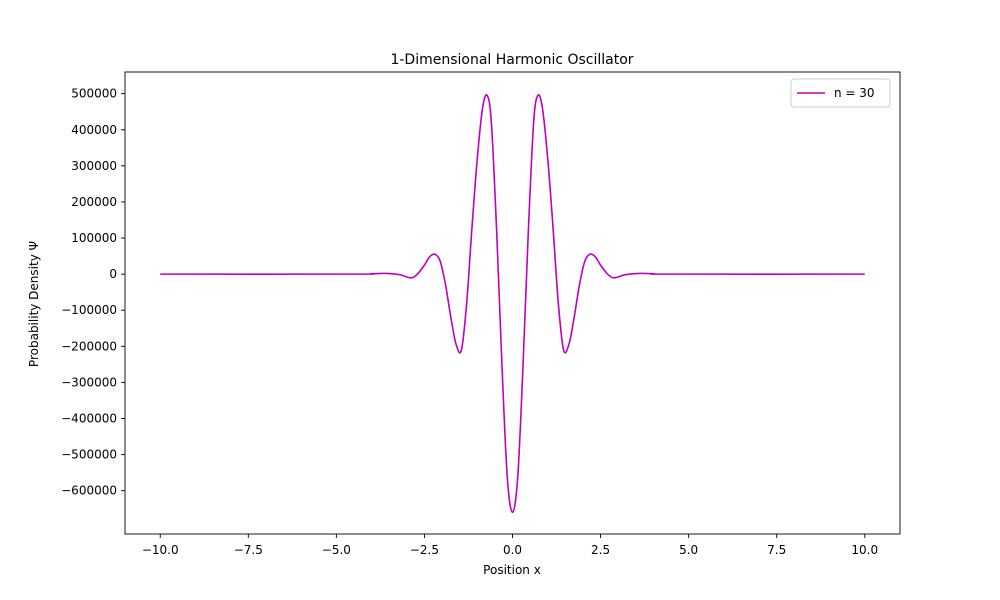 Image resolution: width=1000 pixels, height=600 pixels. Describe the element at coordinates (854, 93) in the screenshot. I see `legend-label: n = 30` at that location.